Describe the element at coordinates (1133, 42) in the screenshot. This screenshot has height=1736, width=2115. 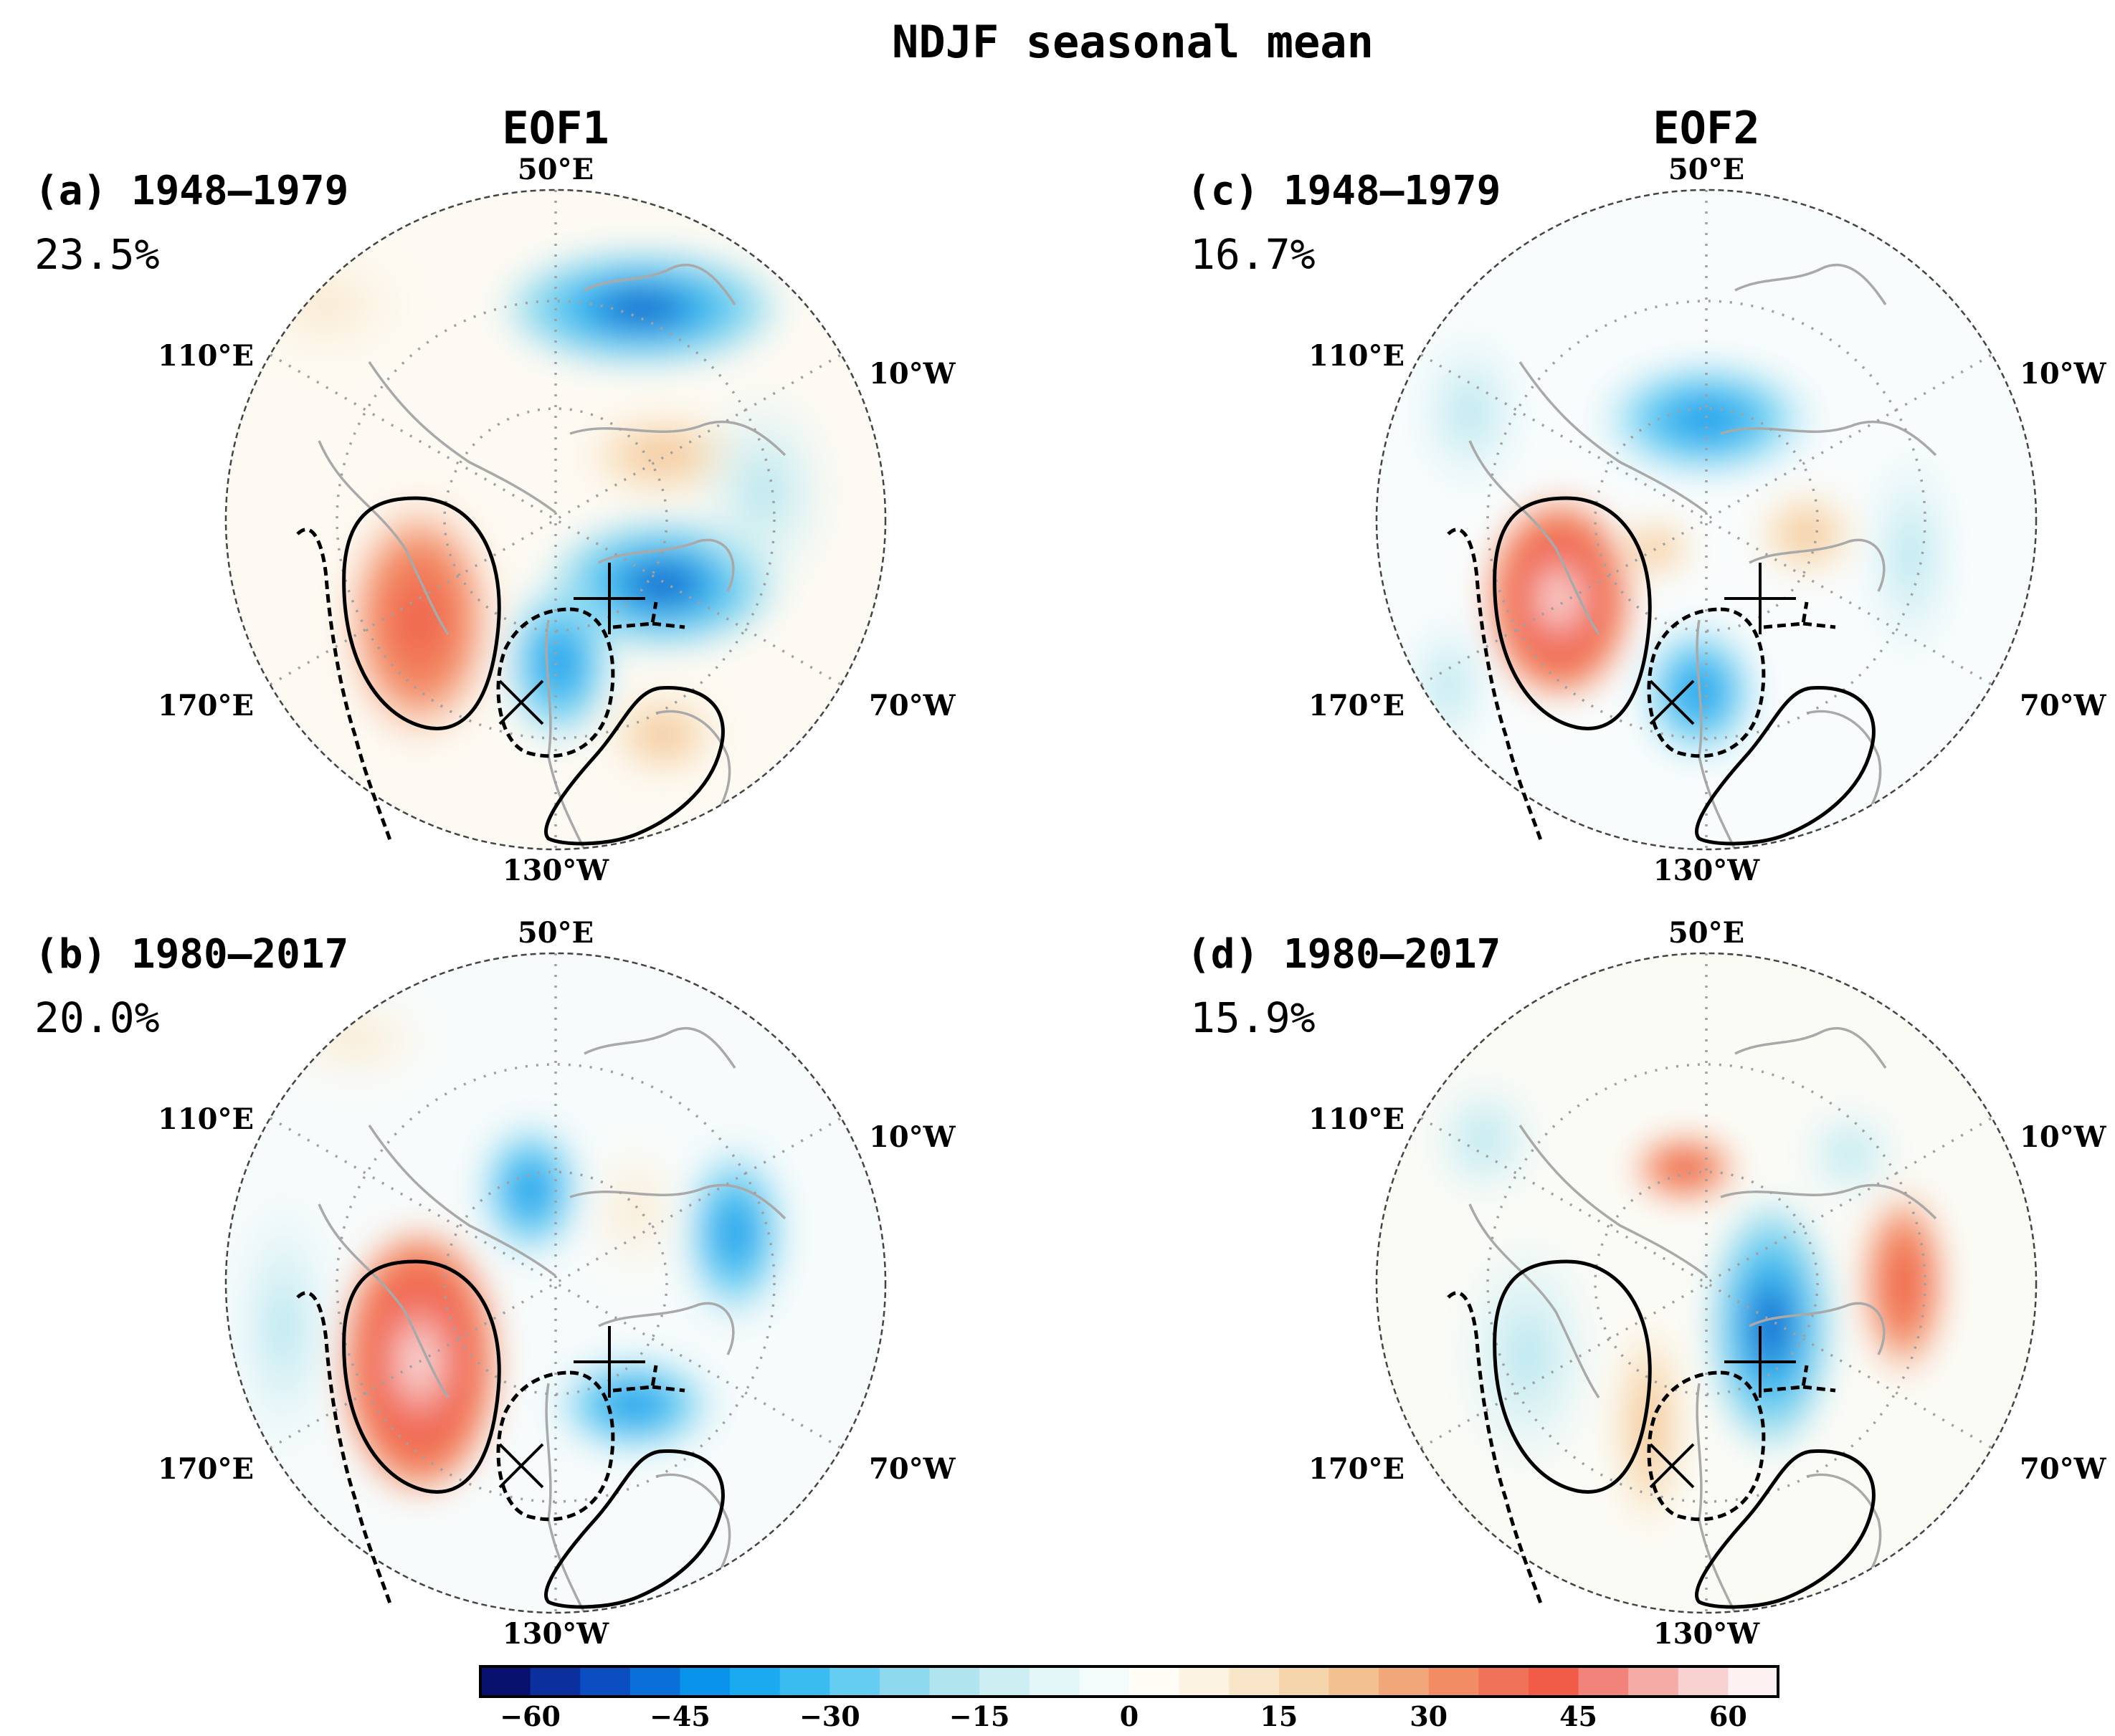
I see `figure-title: NDJF seasonal mean` at that location.